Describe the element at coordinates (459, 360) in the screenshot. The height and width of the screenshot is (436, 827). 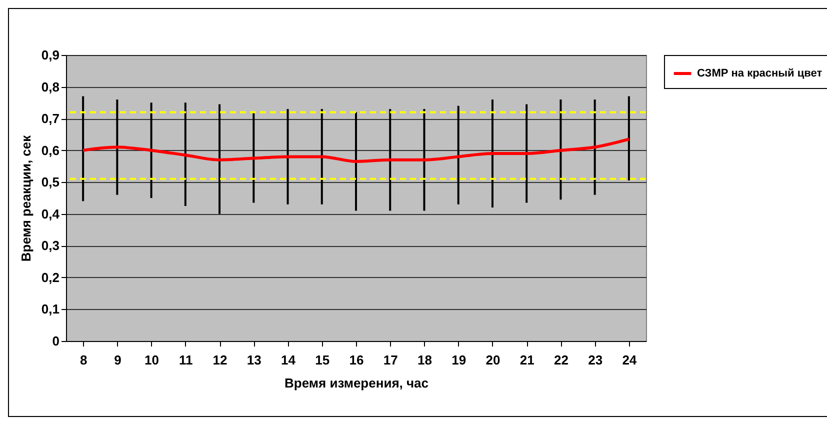
I see `x-tick-label: 19` at that location.